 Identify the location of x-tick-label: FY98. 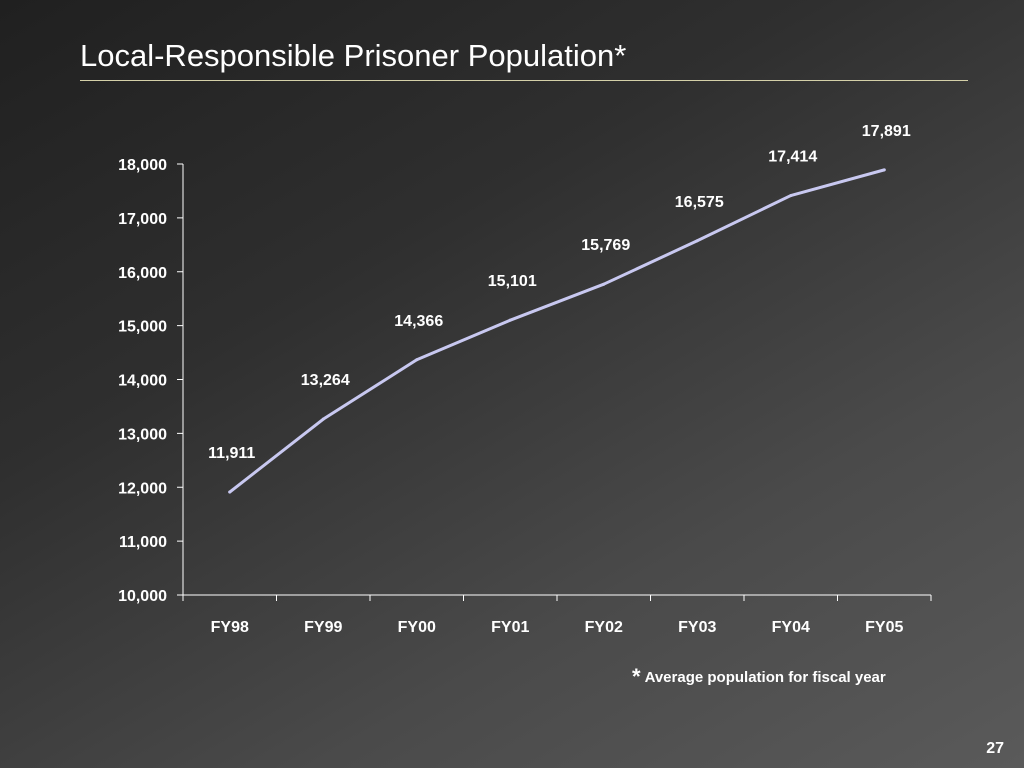
(230, 627).